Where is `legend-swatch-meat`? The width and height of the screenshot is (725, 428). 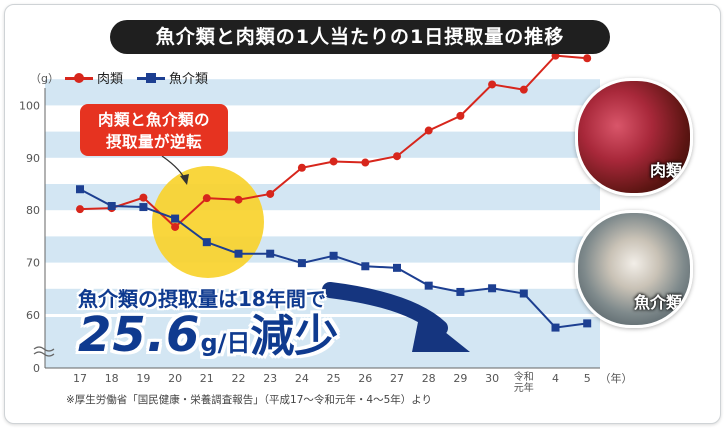 legend-swatch-meat is located at coordinates (79, 78).